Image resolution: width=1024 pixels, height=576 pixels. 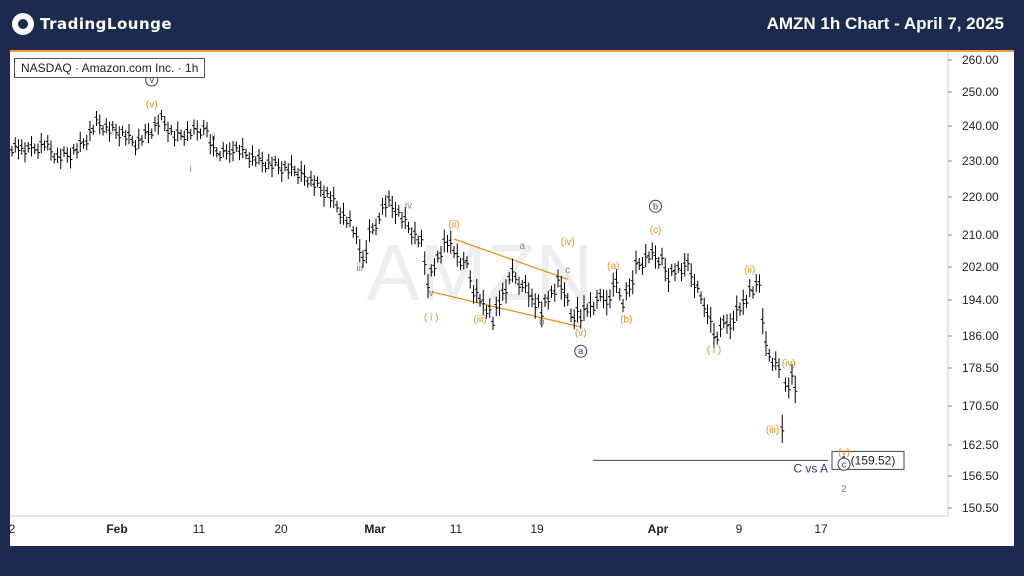 What do you see at coordinates (191, 169) in the screenshot?
I see `wave-label: i` at bounding box center [191, 169].